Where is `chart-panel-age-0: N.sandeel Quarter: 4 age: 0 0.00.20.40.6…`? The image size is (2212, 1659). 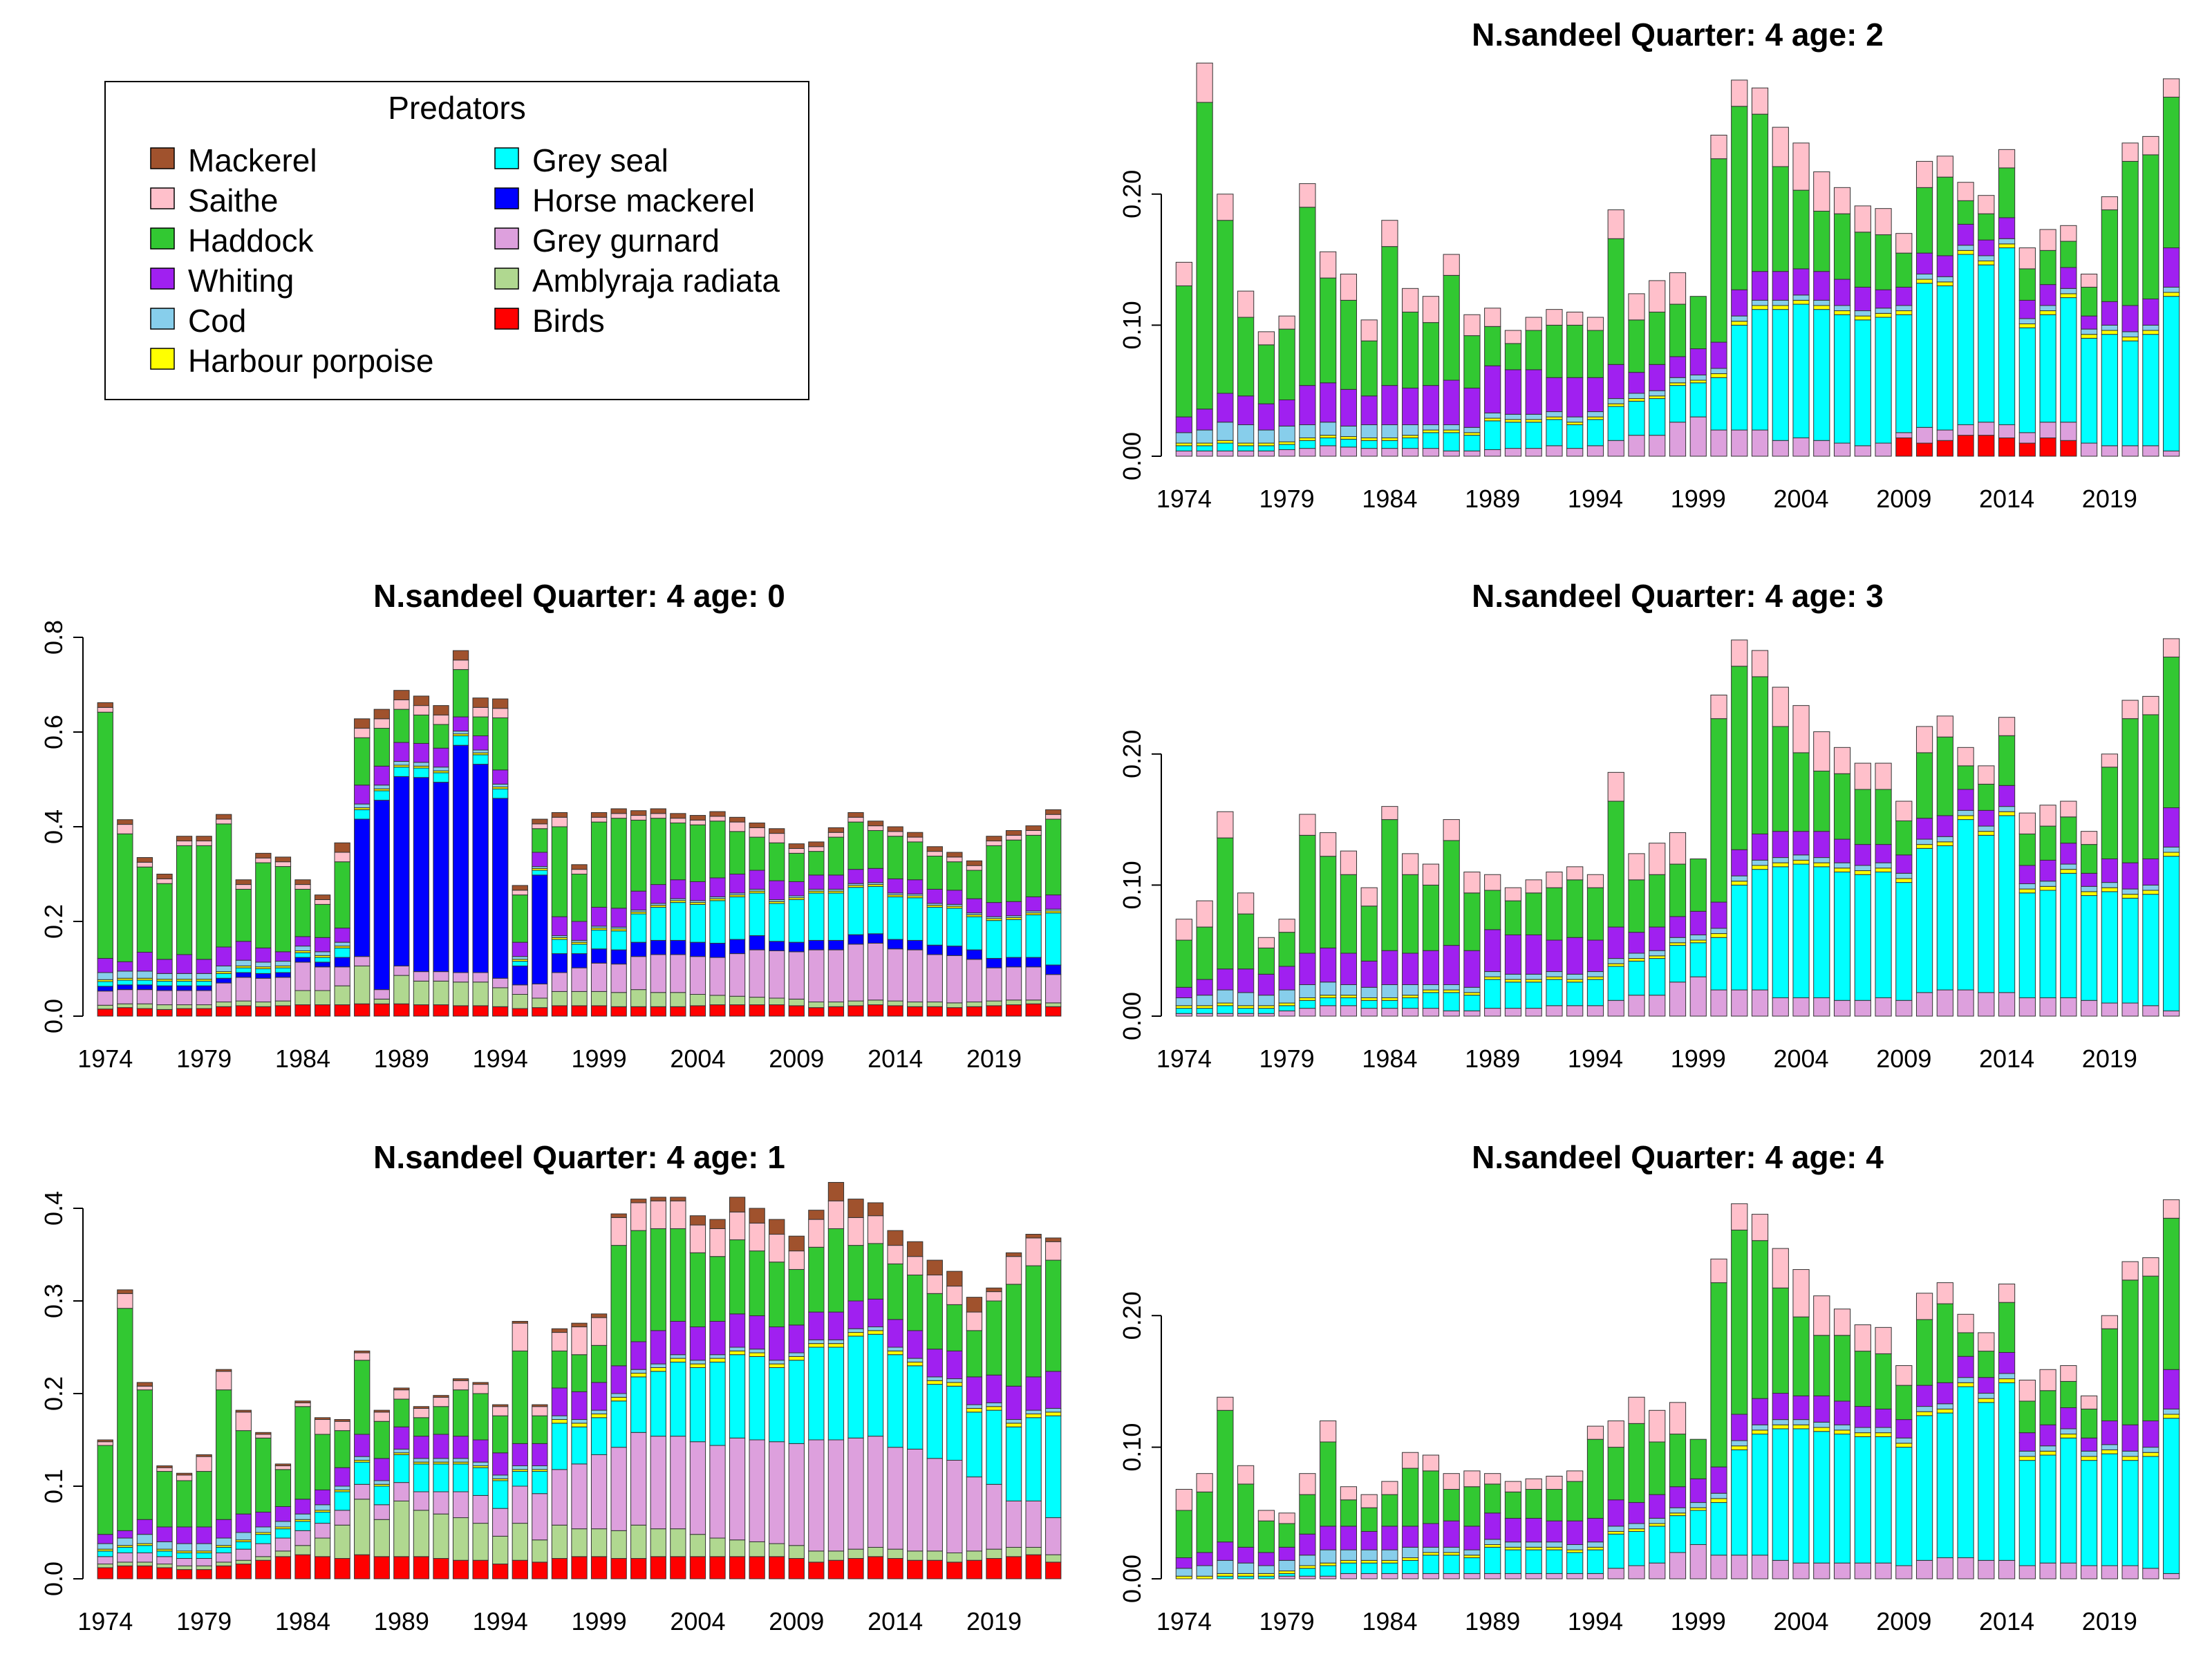 chart-panel-age-0: N.sandeel Quarter: 4 age: 0 0.00.20.40.6… is located at coordinates (550, 826).